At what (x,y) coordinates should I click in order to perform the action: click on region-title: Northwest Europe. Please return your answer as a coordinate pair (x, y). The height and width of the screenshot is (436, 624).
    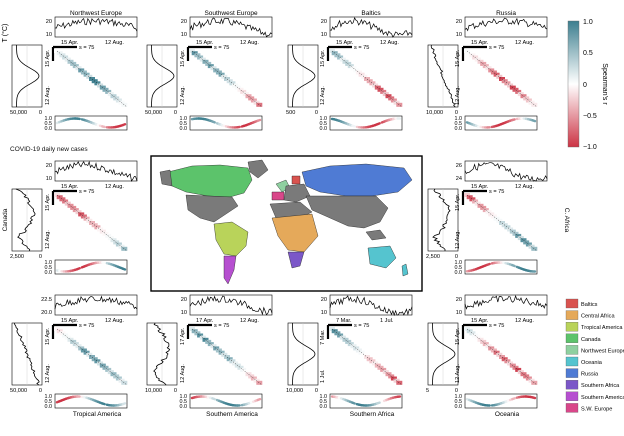
    Looking at the image, I should click on (96, 13).